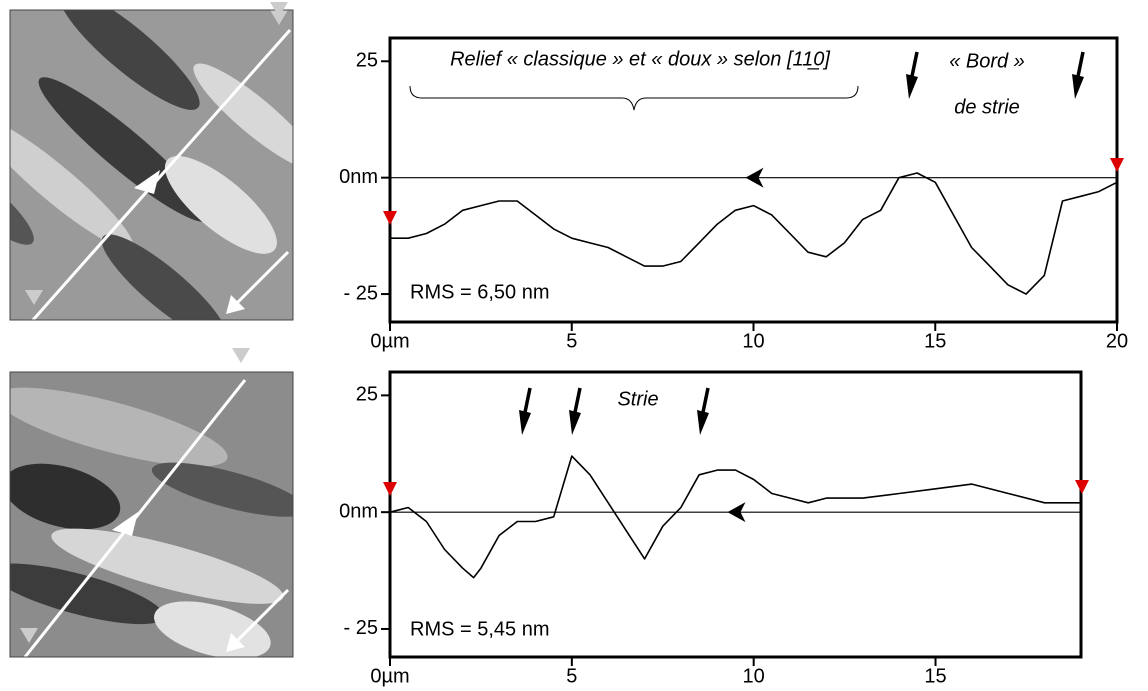  I want to click on annotation: Strie, so click(637, 399).